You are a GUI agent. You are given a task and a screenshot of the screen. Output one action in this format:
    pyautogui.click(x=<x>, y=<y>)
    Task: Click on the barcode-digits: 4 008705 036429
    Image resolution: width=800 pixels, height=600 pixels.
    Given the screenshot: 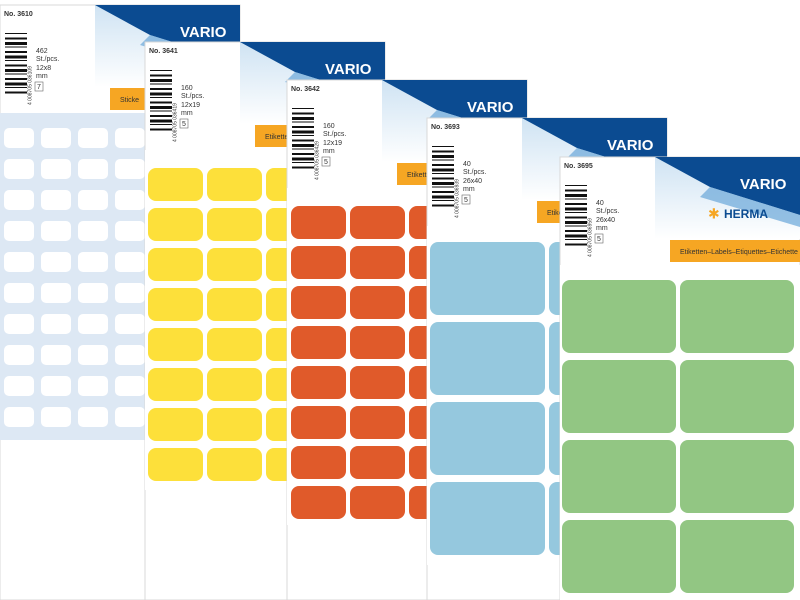 What is the action you would take?
    pyautogui.click(x=317, y=160)
    